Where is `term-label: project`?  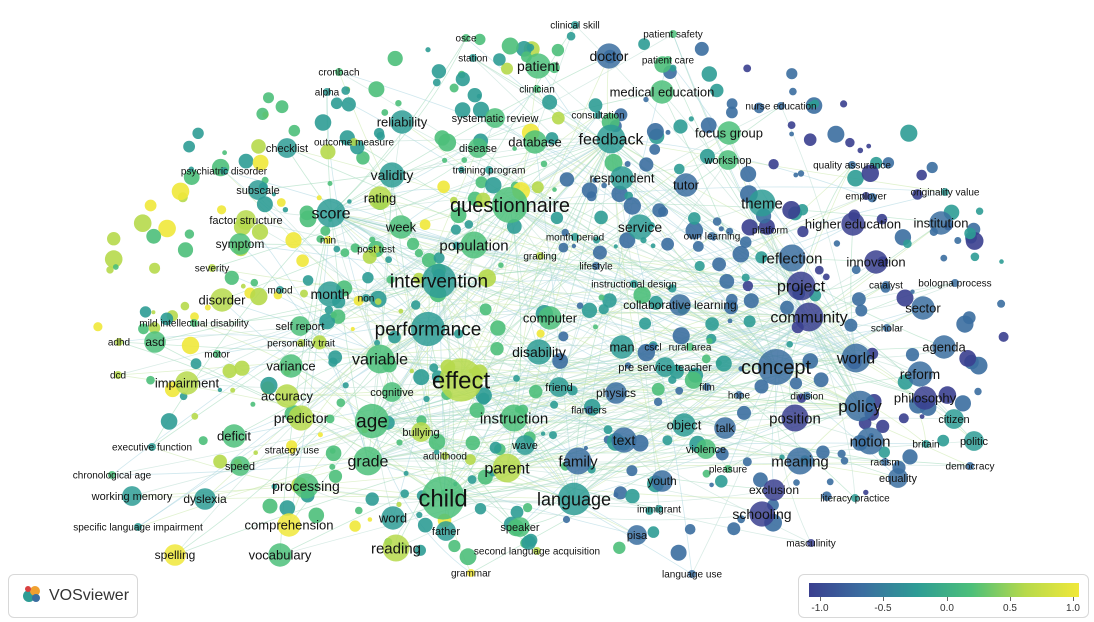 term-label: project is located at coordinates (801, 287).